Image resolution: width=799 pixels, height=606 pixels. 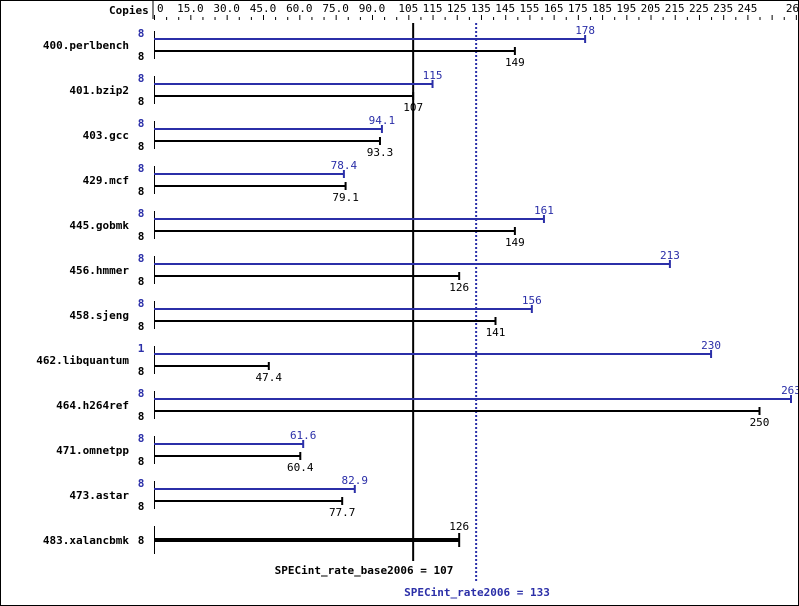 I want to click on peak-copies: 1, so click(x=141, y=348).